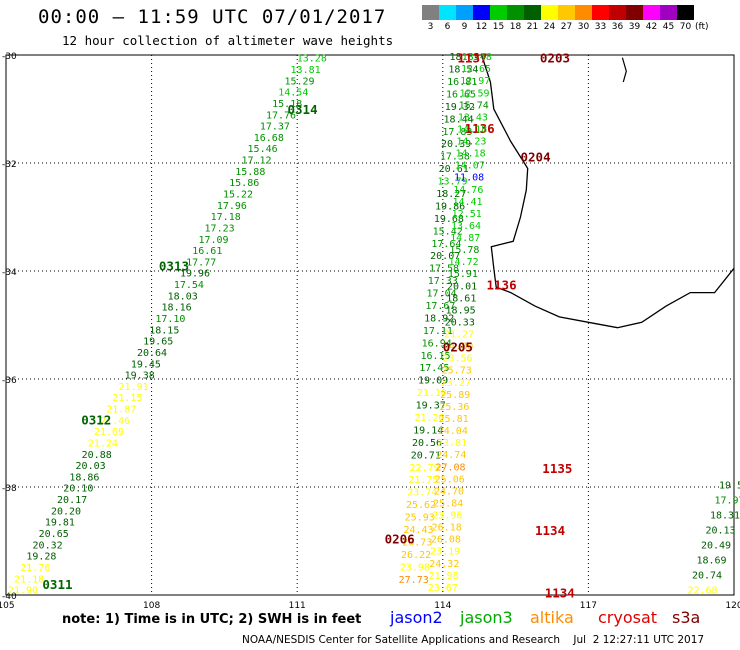 The width and height of the screenshot is (740, 650). What do you see at coordinates (459, 119) in the screenshot?
I see `wave-height-label: 18.44` at bounding box center [459, 119].